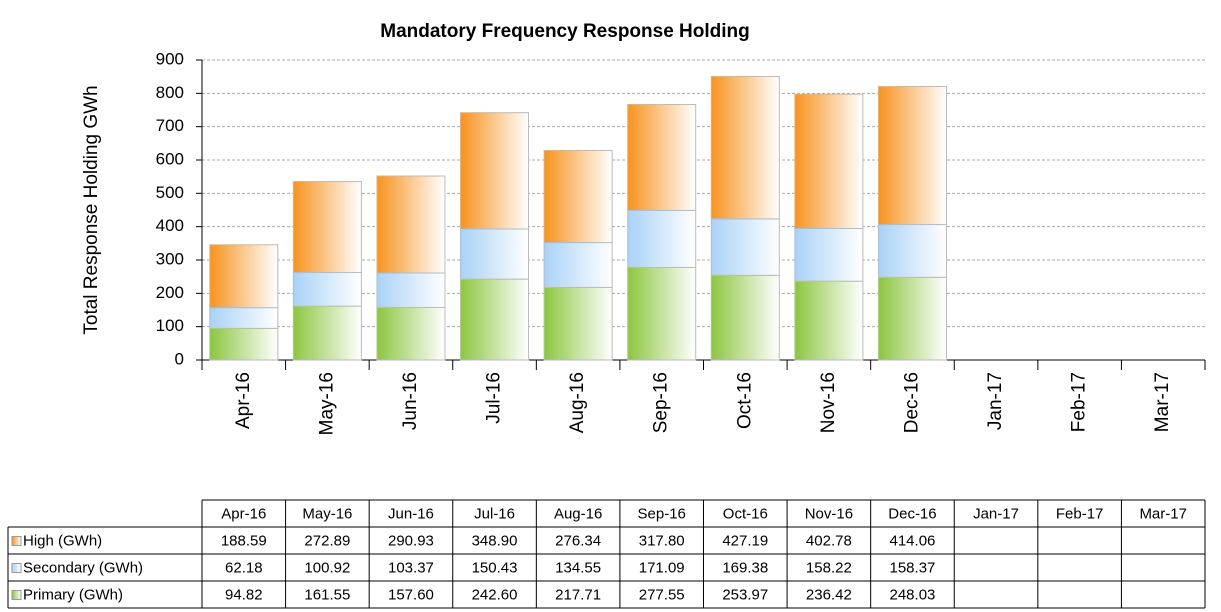  Describe the element at coordinates (662, 594) in the screenshot. I see `table-cell: 277.55` at that location.